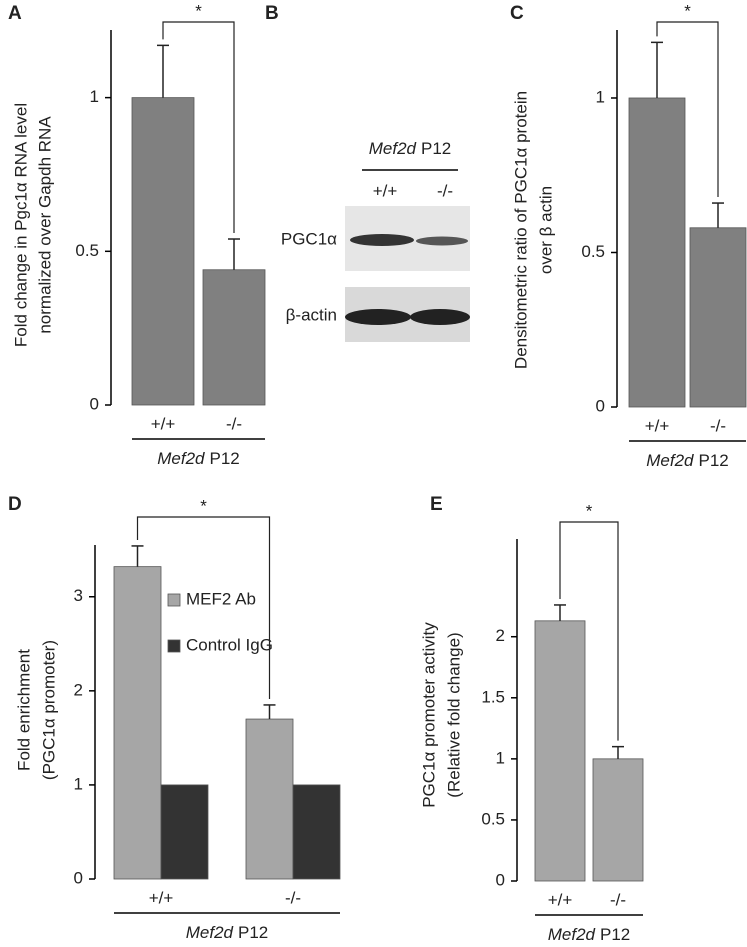 The width and height of the screenshot is (747, 947). What do you see at coordinates (229, 644) in the screenshot?
I see `legend-label: Control IgG` at bounding box center [229, 644].